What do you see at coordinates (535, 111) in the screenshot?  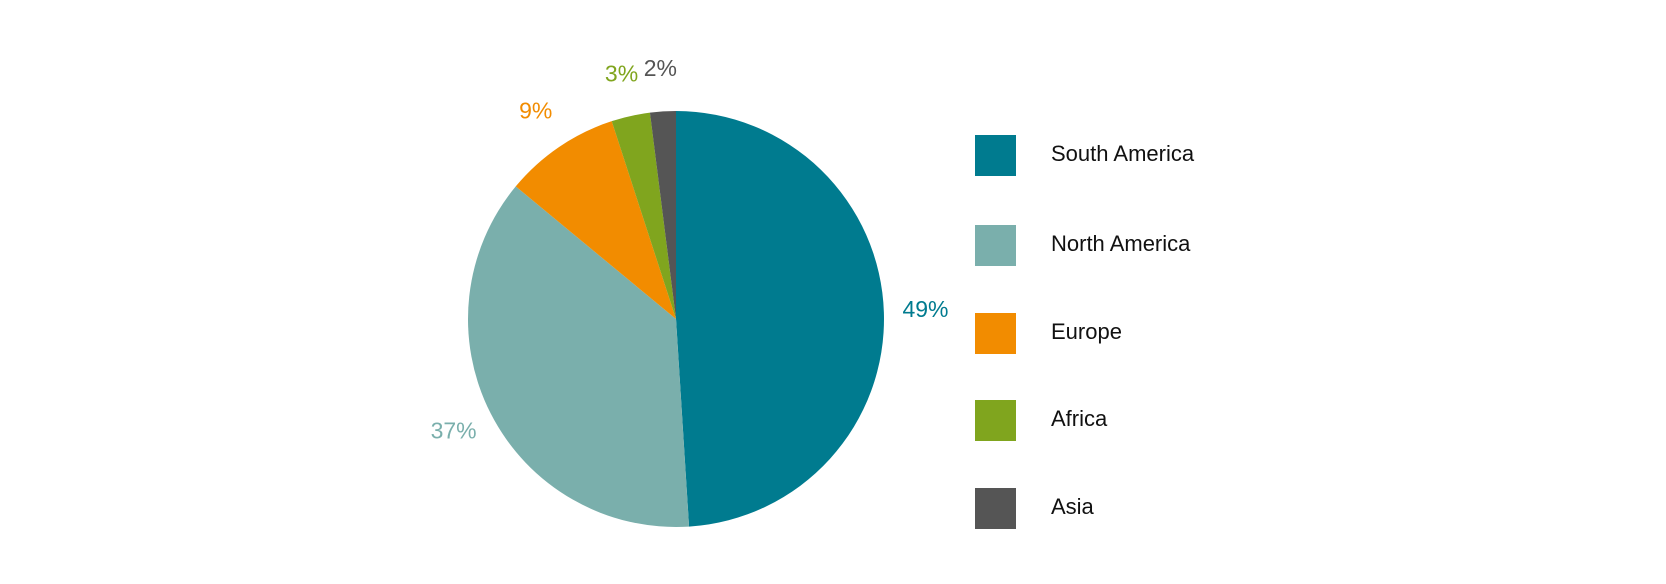 I see `data-label: 9%` at bounding box center [535, 111].